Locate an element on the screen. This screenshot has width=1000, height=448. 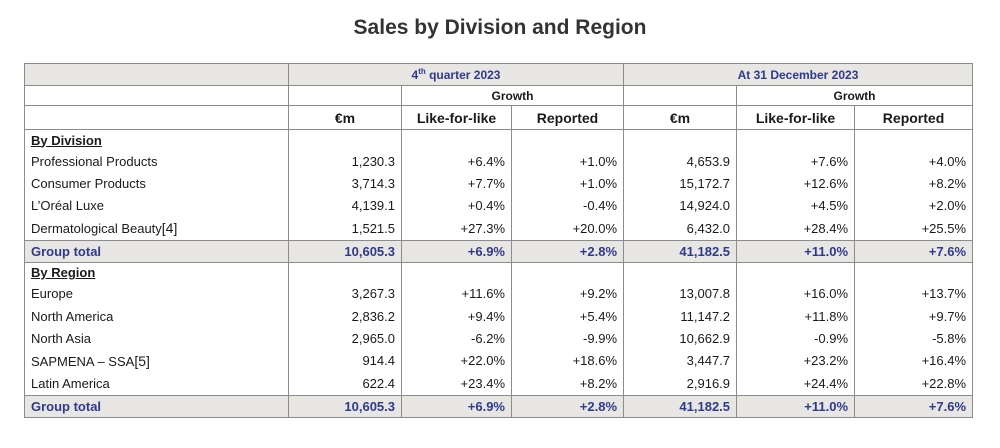
cell-year-reported: +25.5% is located at coordinates (914, 229).